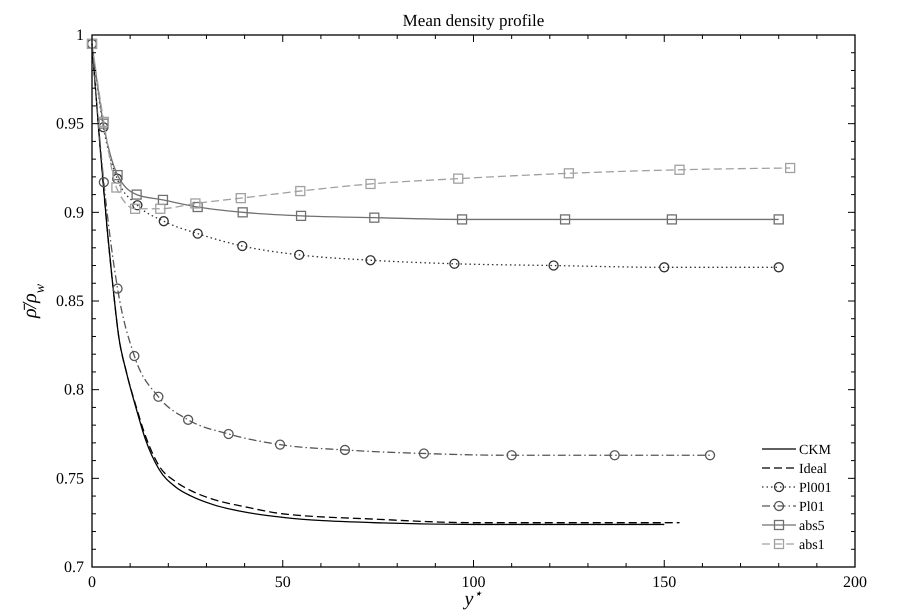 The height and width of the screenshot is (615, 904). Describe the element at coordinates (473, 20) in the screenshot. I see `chart-title: Mean density profile` at that location.